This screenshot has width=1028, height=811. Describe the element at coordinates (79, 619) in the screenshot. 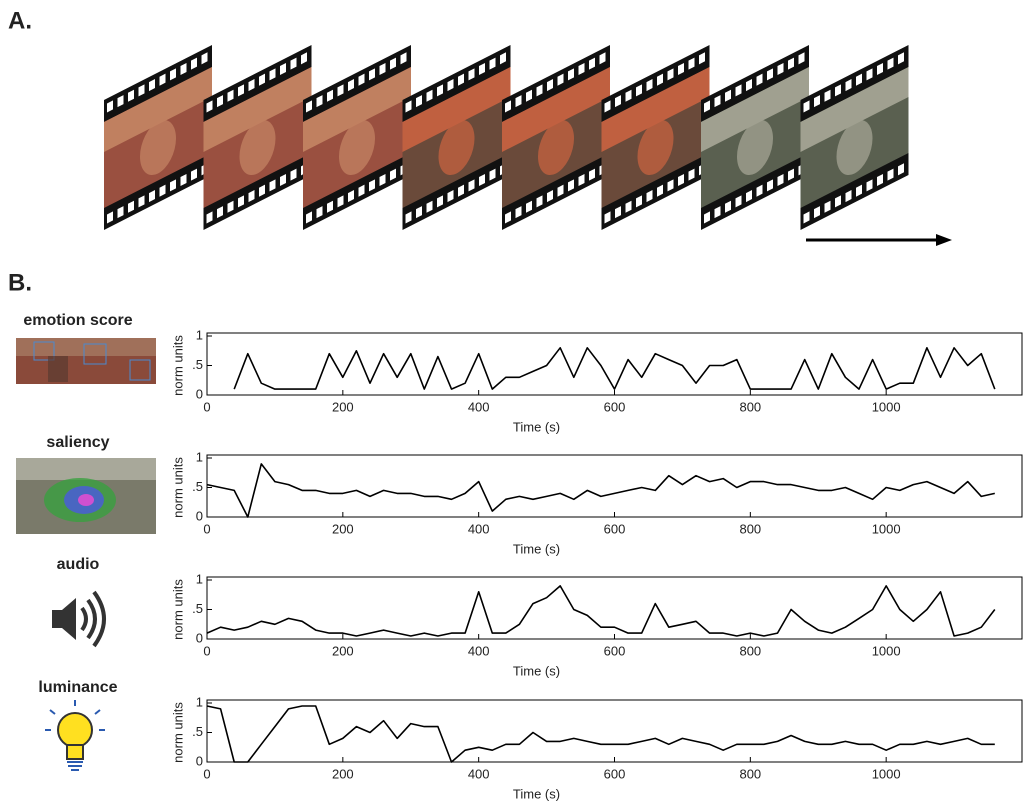

I see `speaker-icon` at that location.